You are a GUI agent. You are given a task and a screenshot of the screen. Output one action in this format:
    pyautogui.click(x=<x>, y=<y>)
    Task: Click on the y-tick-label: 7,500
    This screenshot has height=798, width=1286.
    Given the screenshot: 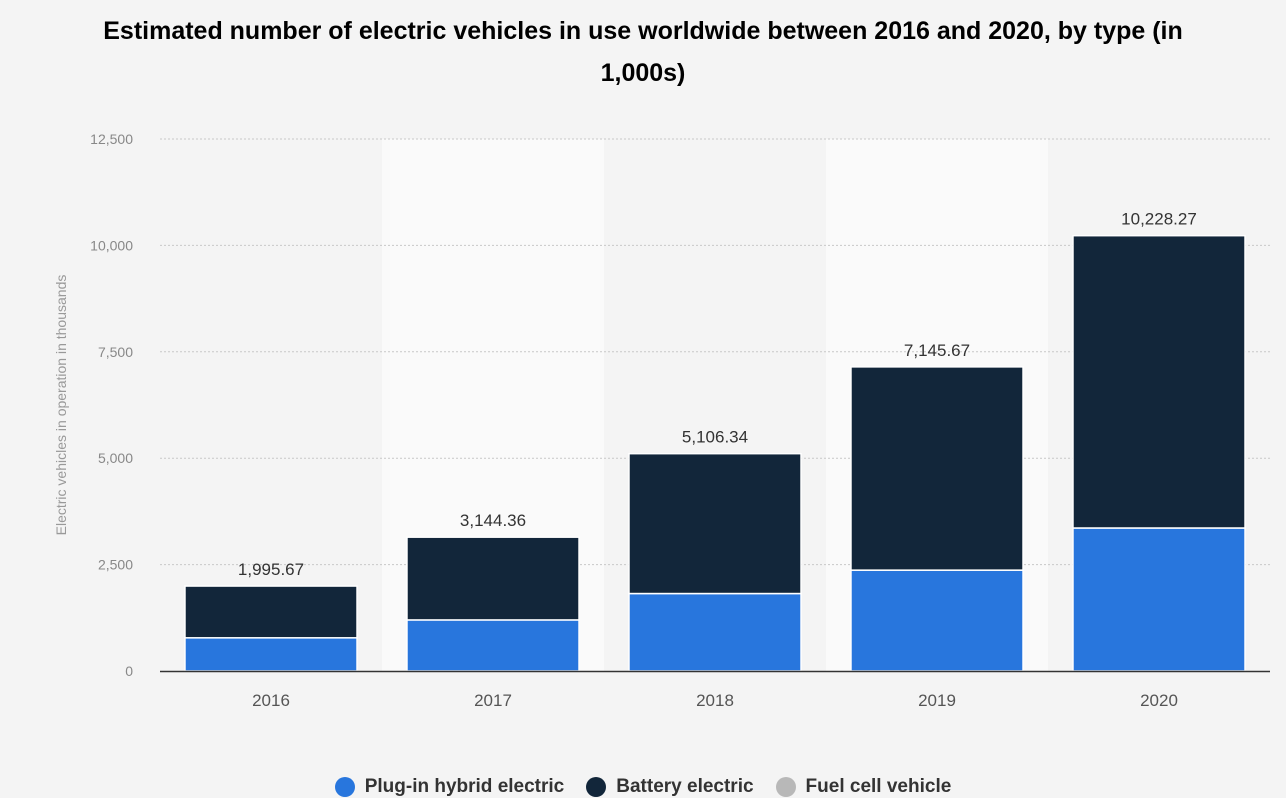 What is the action you would take?
    pyautogui.click(x=115, y=352)
    